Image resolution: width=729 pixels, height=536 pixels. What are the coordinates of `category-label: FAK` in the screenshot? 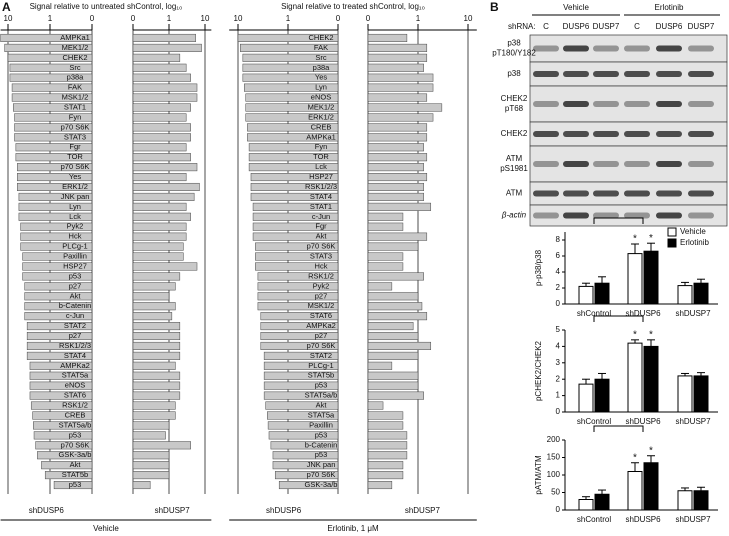 It's located at (321, 47).